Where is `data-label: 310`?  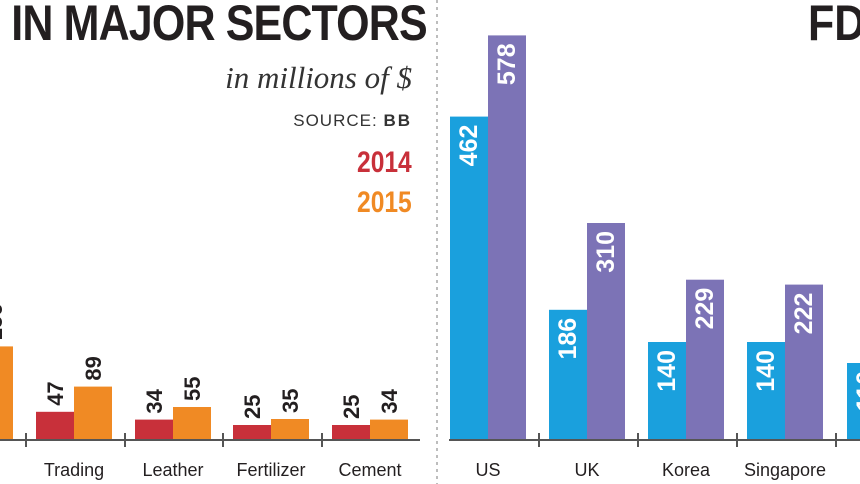
data-label: 310 is located at coordinates (606, 252).